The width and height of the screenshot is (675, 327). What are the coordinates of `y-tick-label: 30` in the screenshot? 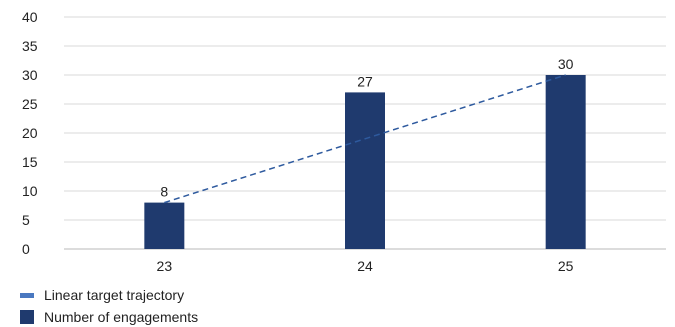 It's located at (30, 75).